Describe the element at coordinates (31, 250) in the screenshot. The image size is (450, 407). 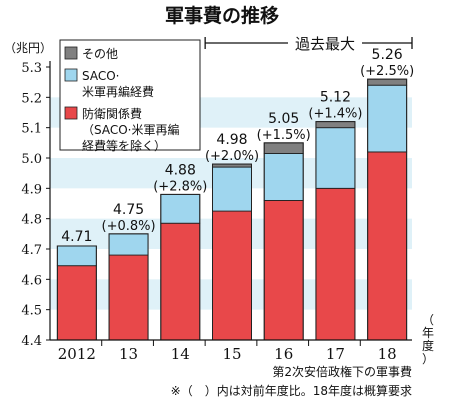
I see `y-tick-label: 4.7` at that location.